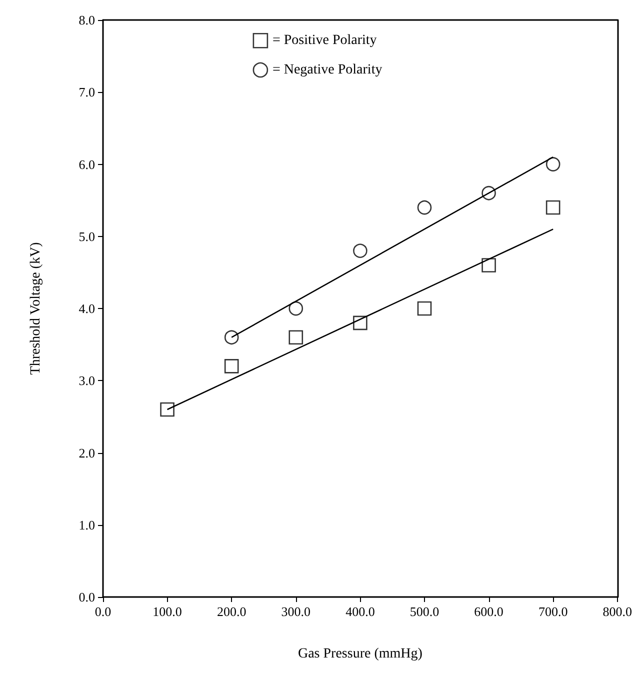 This screenshot has width=635, height=700. What do you see at coordinates (231, 611) in the screenshot?
I see `x-tick-label: 200.0` at bounding box center [231, 611].